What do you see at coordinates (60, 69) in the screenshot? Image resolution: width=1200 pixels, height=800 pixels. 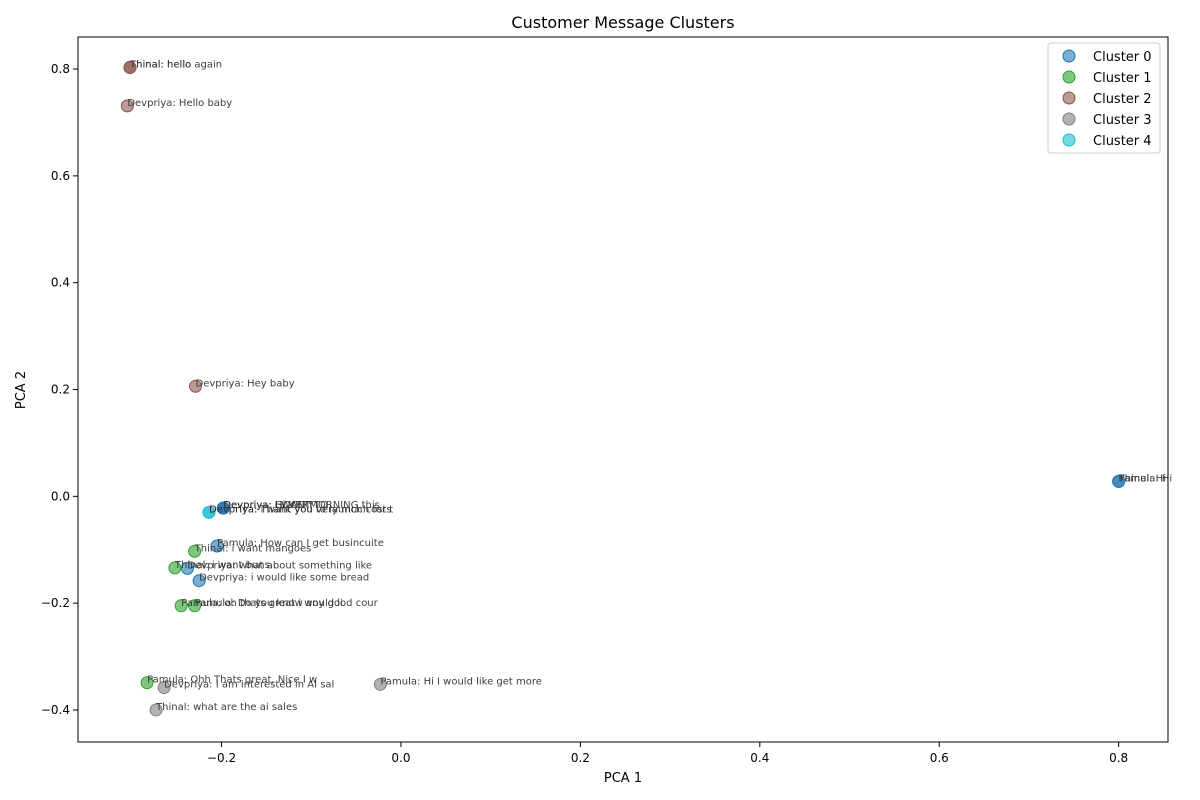 I see `y-tick-label-6: 0.8` at bounding box center [60, 69].